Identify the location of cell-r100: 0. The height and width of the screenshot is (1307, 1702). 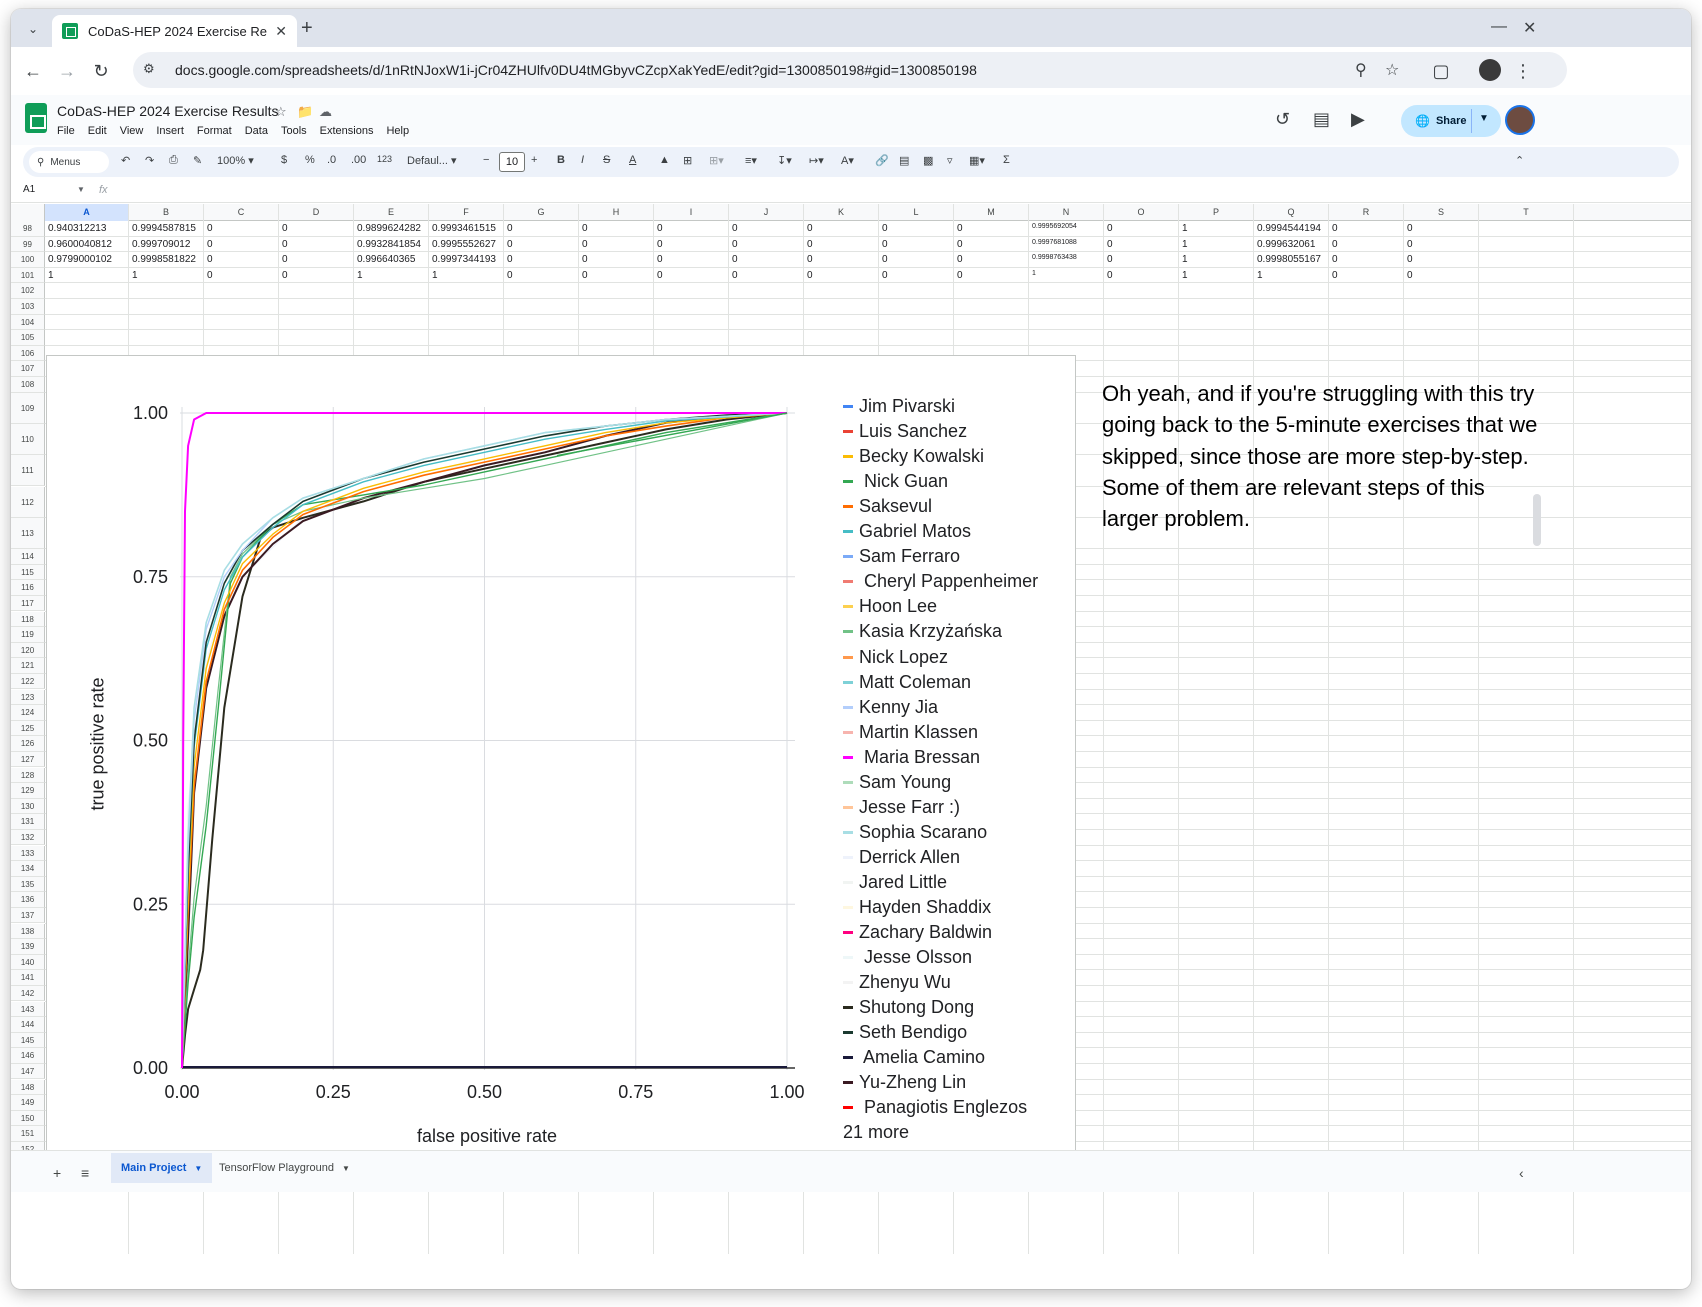
(1335, 260).